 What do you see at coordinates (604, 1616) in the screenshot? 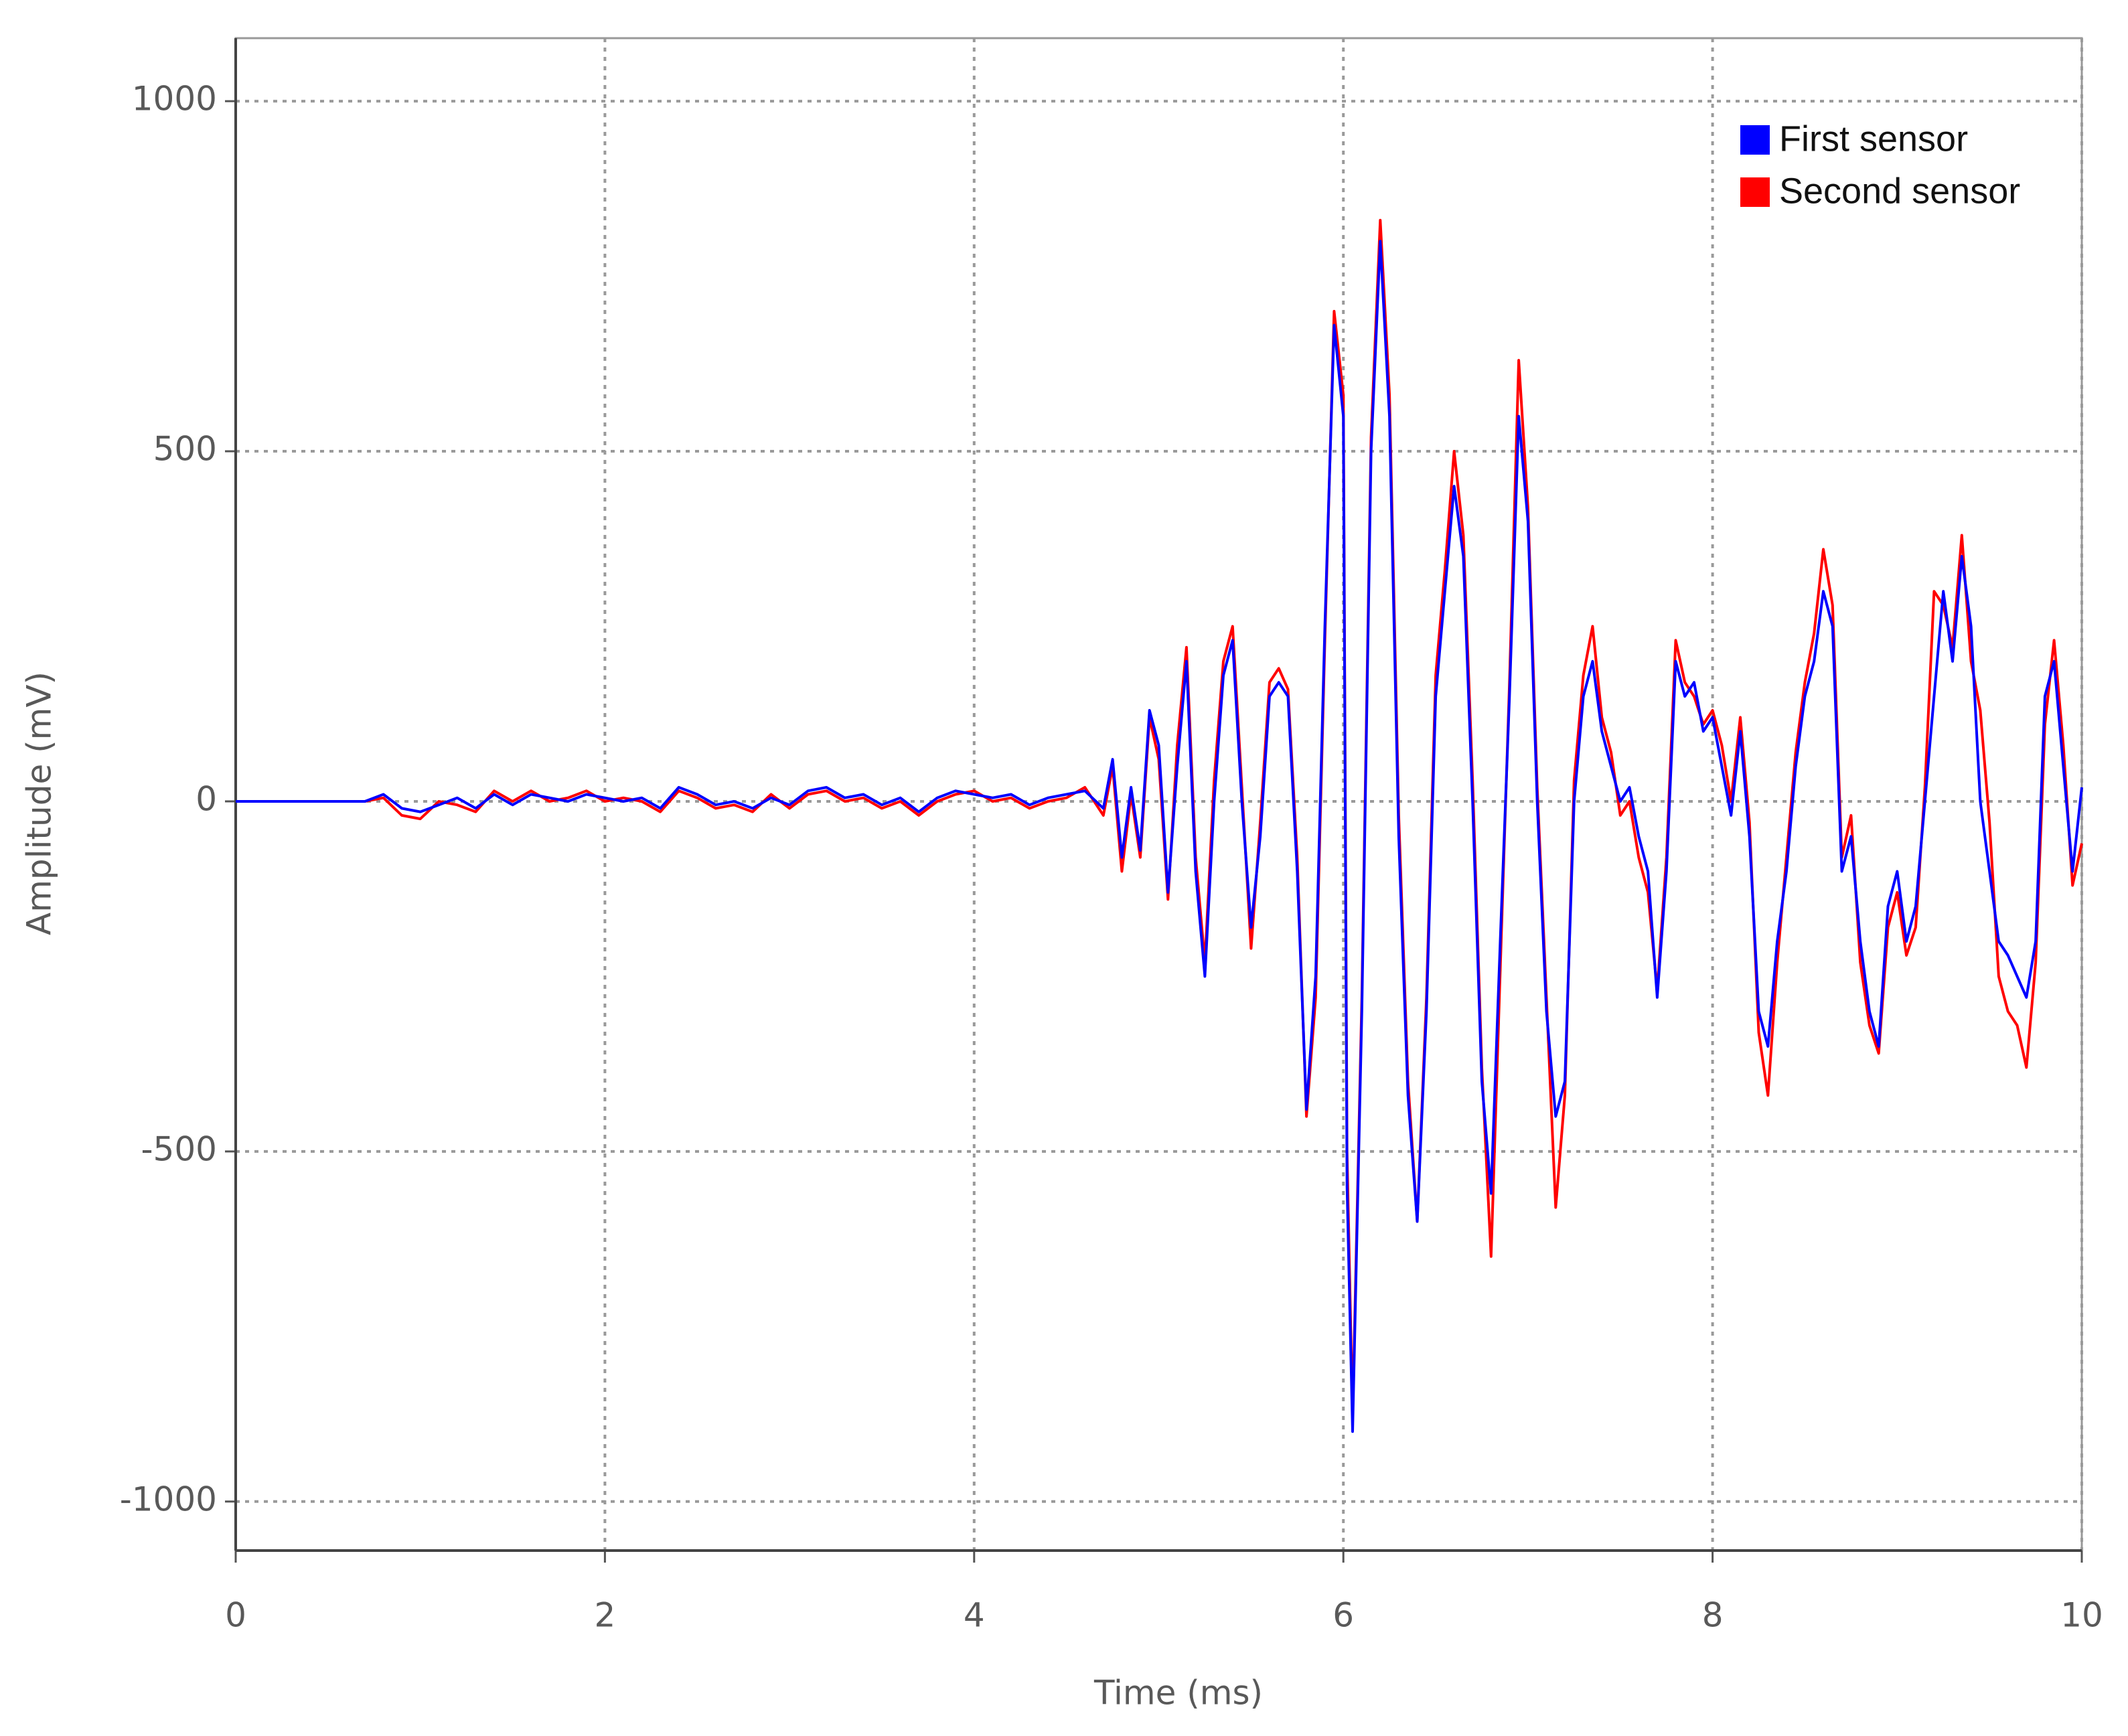
I see `x-tick-label: 2` at bounding box center [604, 1616].